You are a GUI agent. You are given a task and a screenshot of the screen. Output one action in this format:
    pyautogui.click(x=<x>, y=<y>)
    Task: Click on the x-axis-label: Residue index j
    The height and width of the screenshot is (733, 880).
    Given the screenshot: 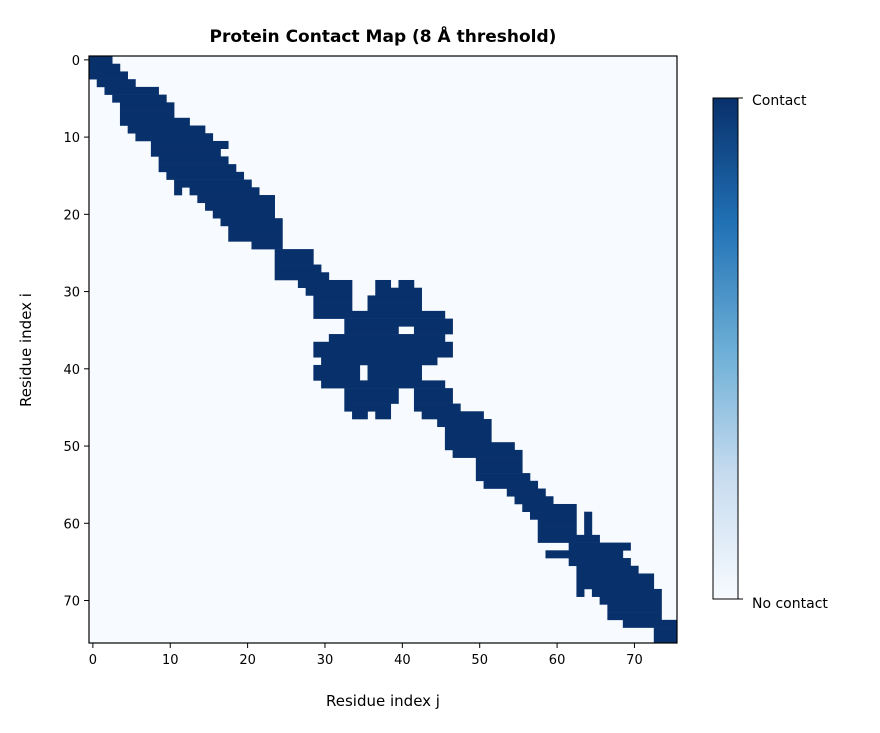 What is the action you would take?
    pyautogui.click(x=383, y=701)
    